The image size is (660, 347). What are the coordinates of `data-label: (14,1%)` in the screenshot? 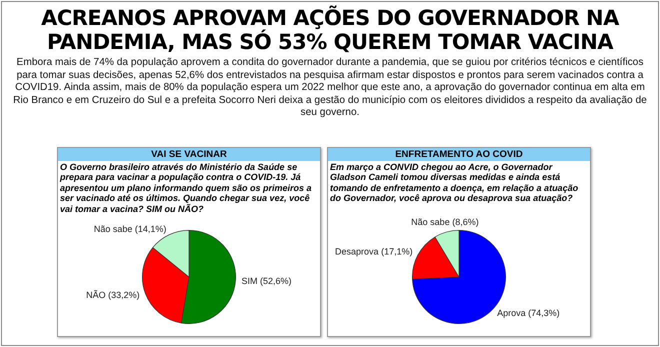 It's located at (150, 229).